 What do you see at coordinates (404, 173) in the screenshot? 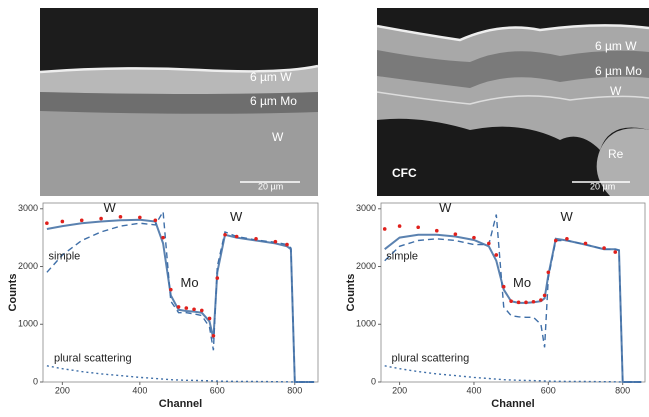
I see `image-label: CFC` at bounding box center [404, 173].